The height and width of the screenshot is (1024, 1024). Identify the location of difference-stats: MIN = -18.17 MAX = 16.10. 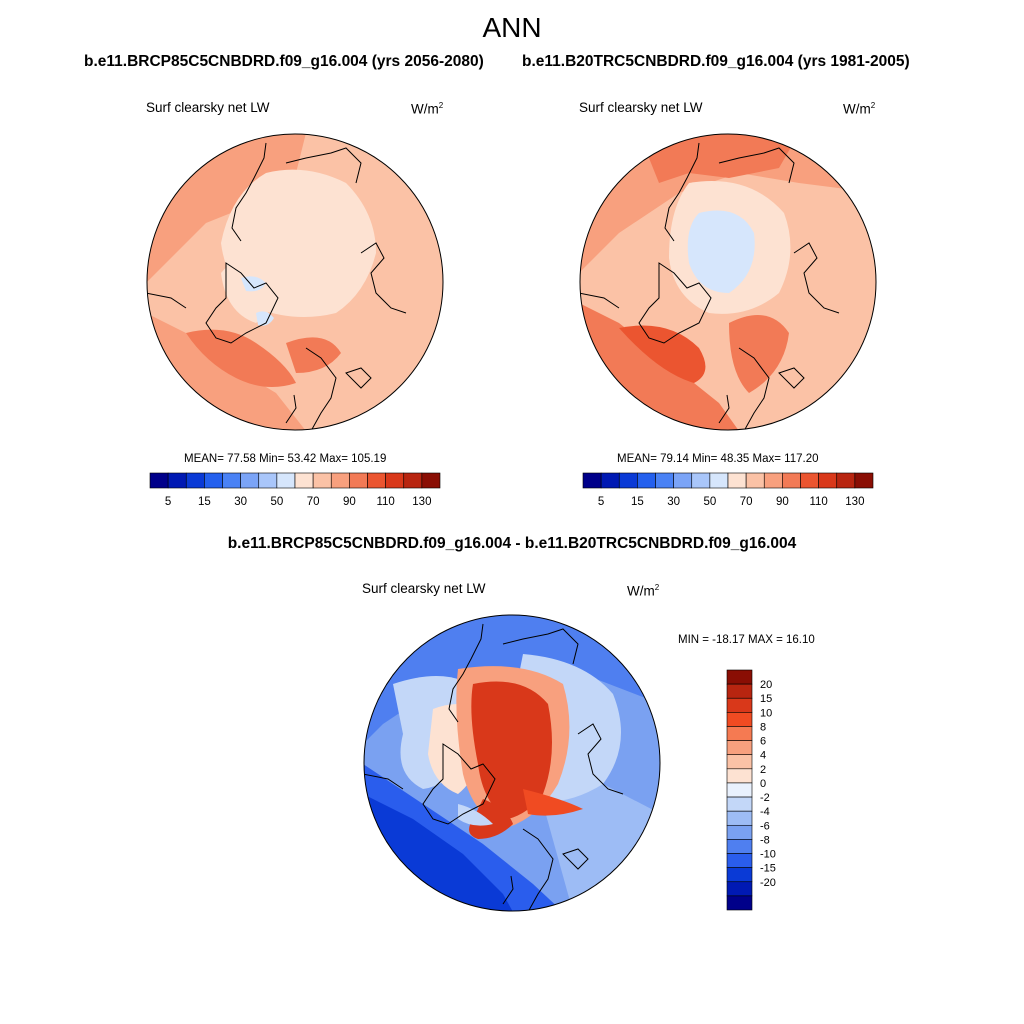
(746, 640).